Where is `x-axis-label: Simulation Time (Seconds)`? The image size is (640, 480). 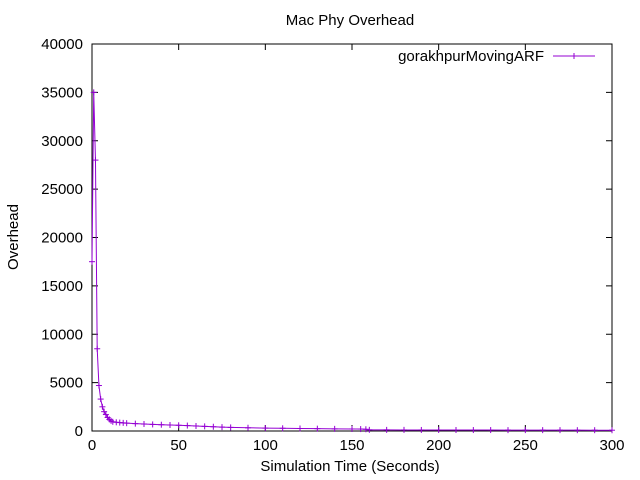 x-axis-label: Simulation Time (Seconds) is located at coordinates (349, 466).